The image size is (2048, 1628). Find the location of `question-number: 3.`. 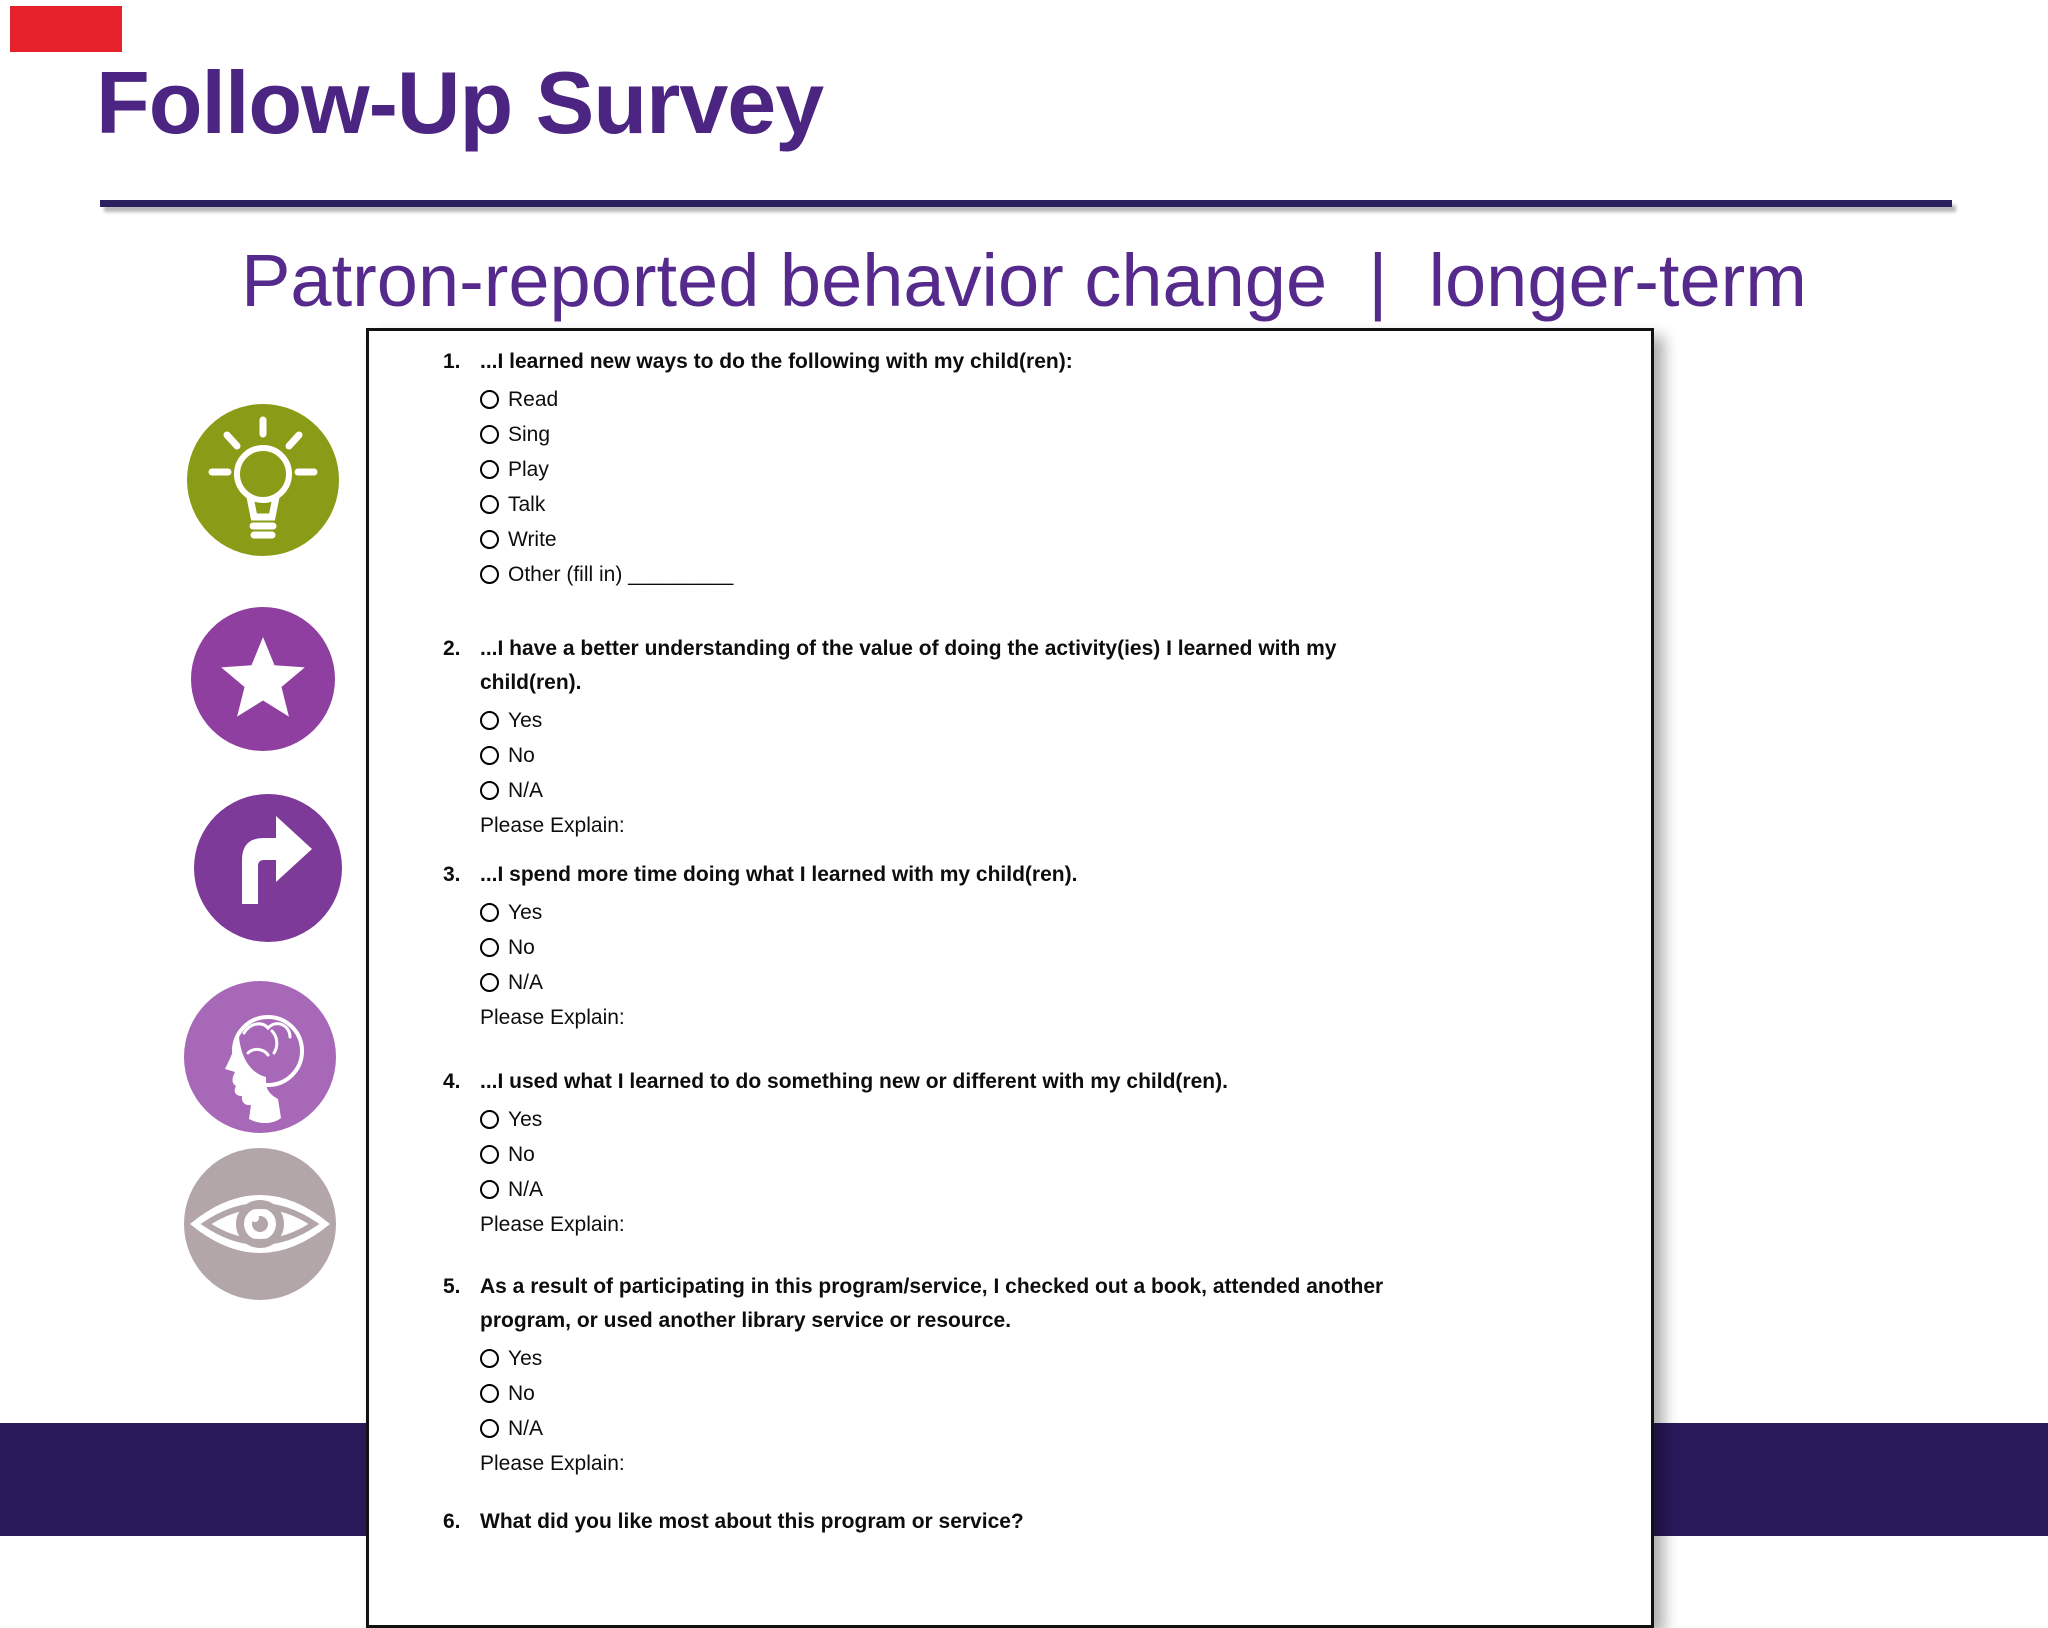

question-number: 3. is located at coordinates (452, 874).